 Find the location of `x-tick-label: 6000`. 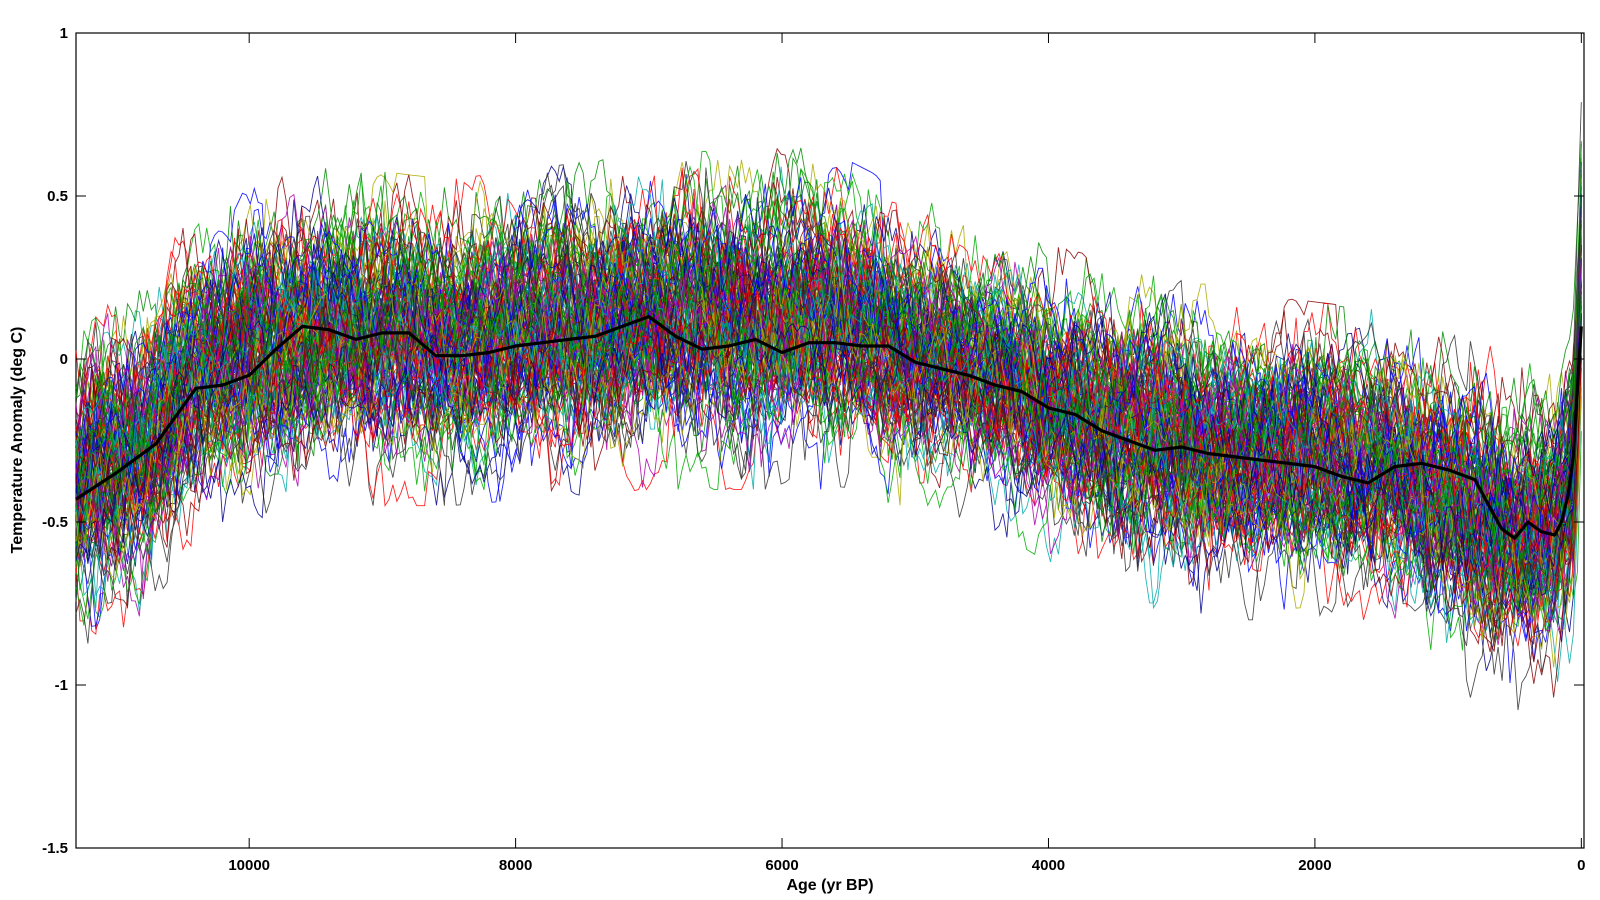

x-tick-label: 6000 is located at coordinates (781, 865).